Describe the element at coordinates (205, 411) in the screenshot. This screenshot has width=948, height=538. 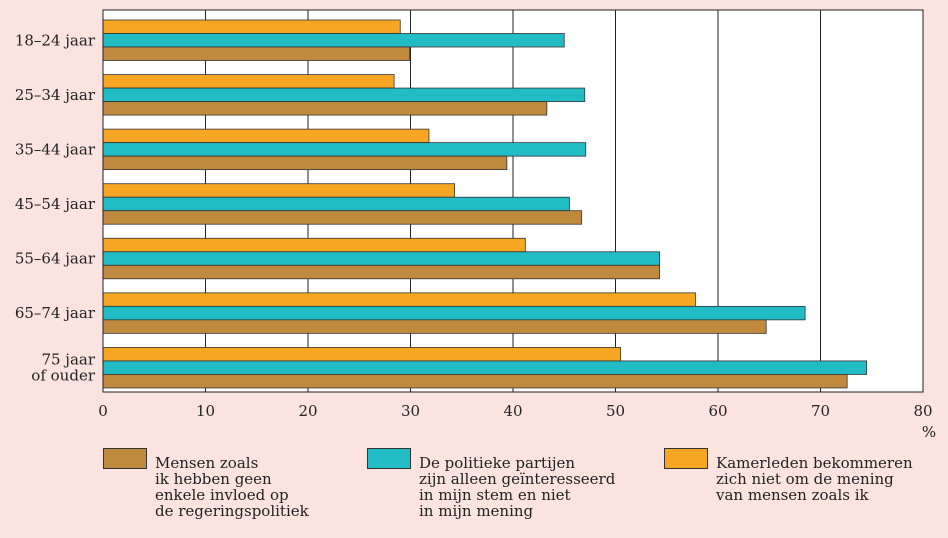
I see `x-tick-label-10: 10` at that location.